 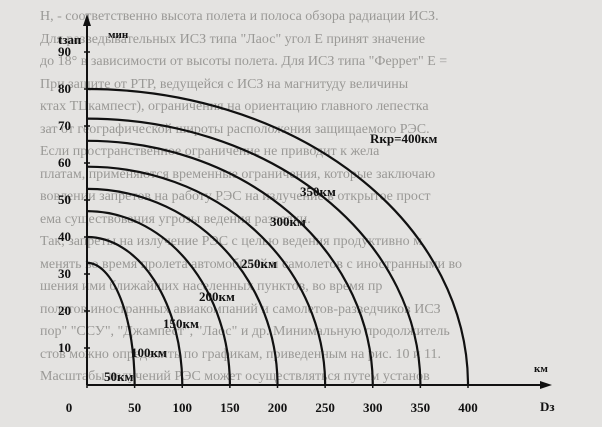 What do you see at coordinates (421, 407) in the screenshot?
I see `x-tick-label: 350` at bounding box center [421, 407].